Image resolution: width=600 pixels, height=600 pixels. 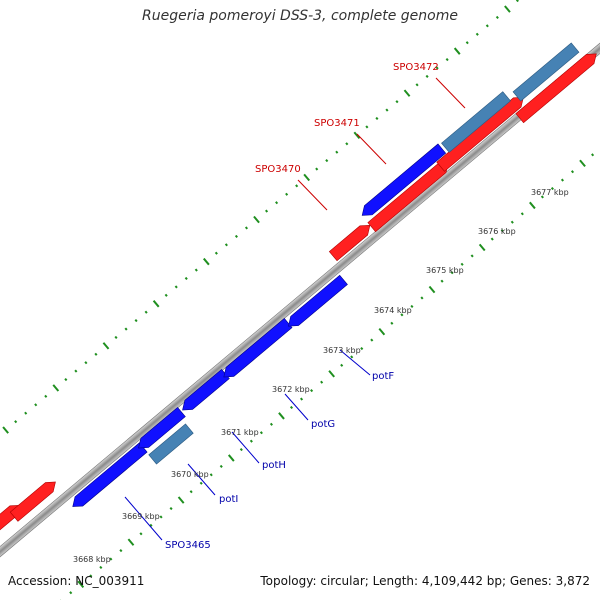 What do you see at coordinates (316, 302) in the screenshot?
I see `gene-arrow-potg` at bounding box center [316, 302].